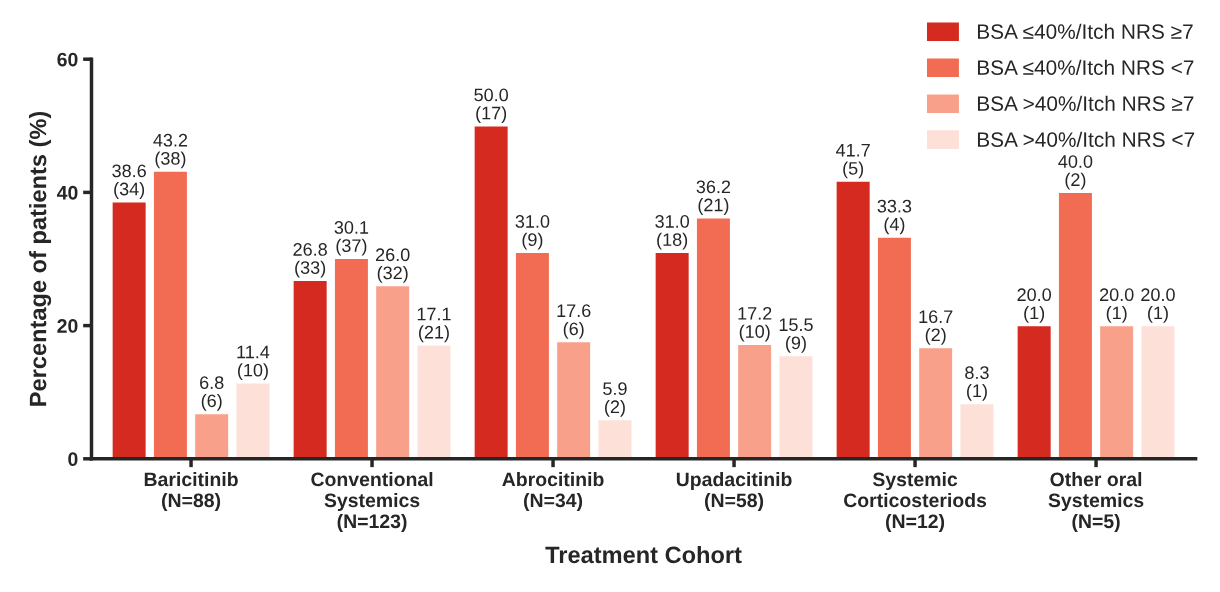  Describe the element at coordinates (1085, 31) in the screenshot. I see `legend-label: BSA ≤40%/Itch NRS ≥7` at that location.